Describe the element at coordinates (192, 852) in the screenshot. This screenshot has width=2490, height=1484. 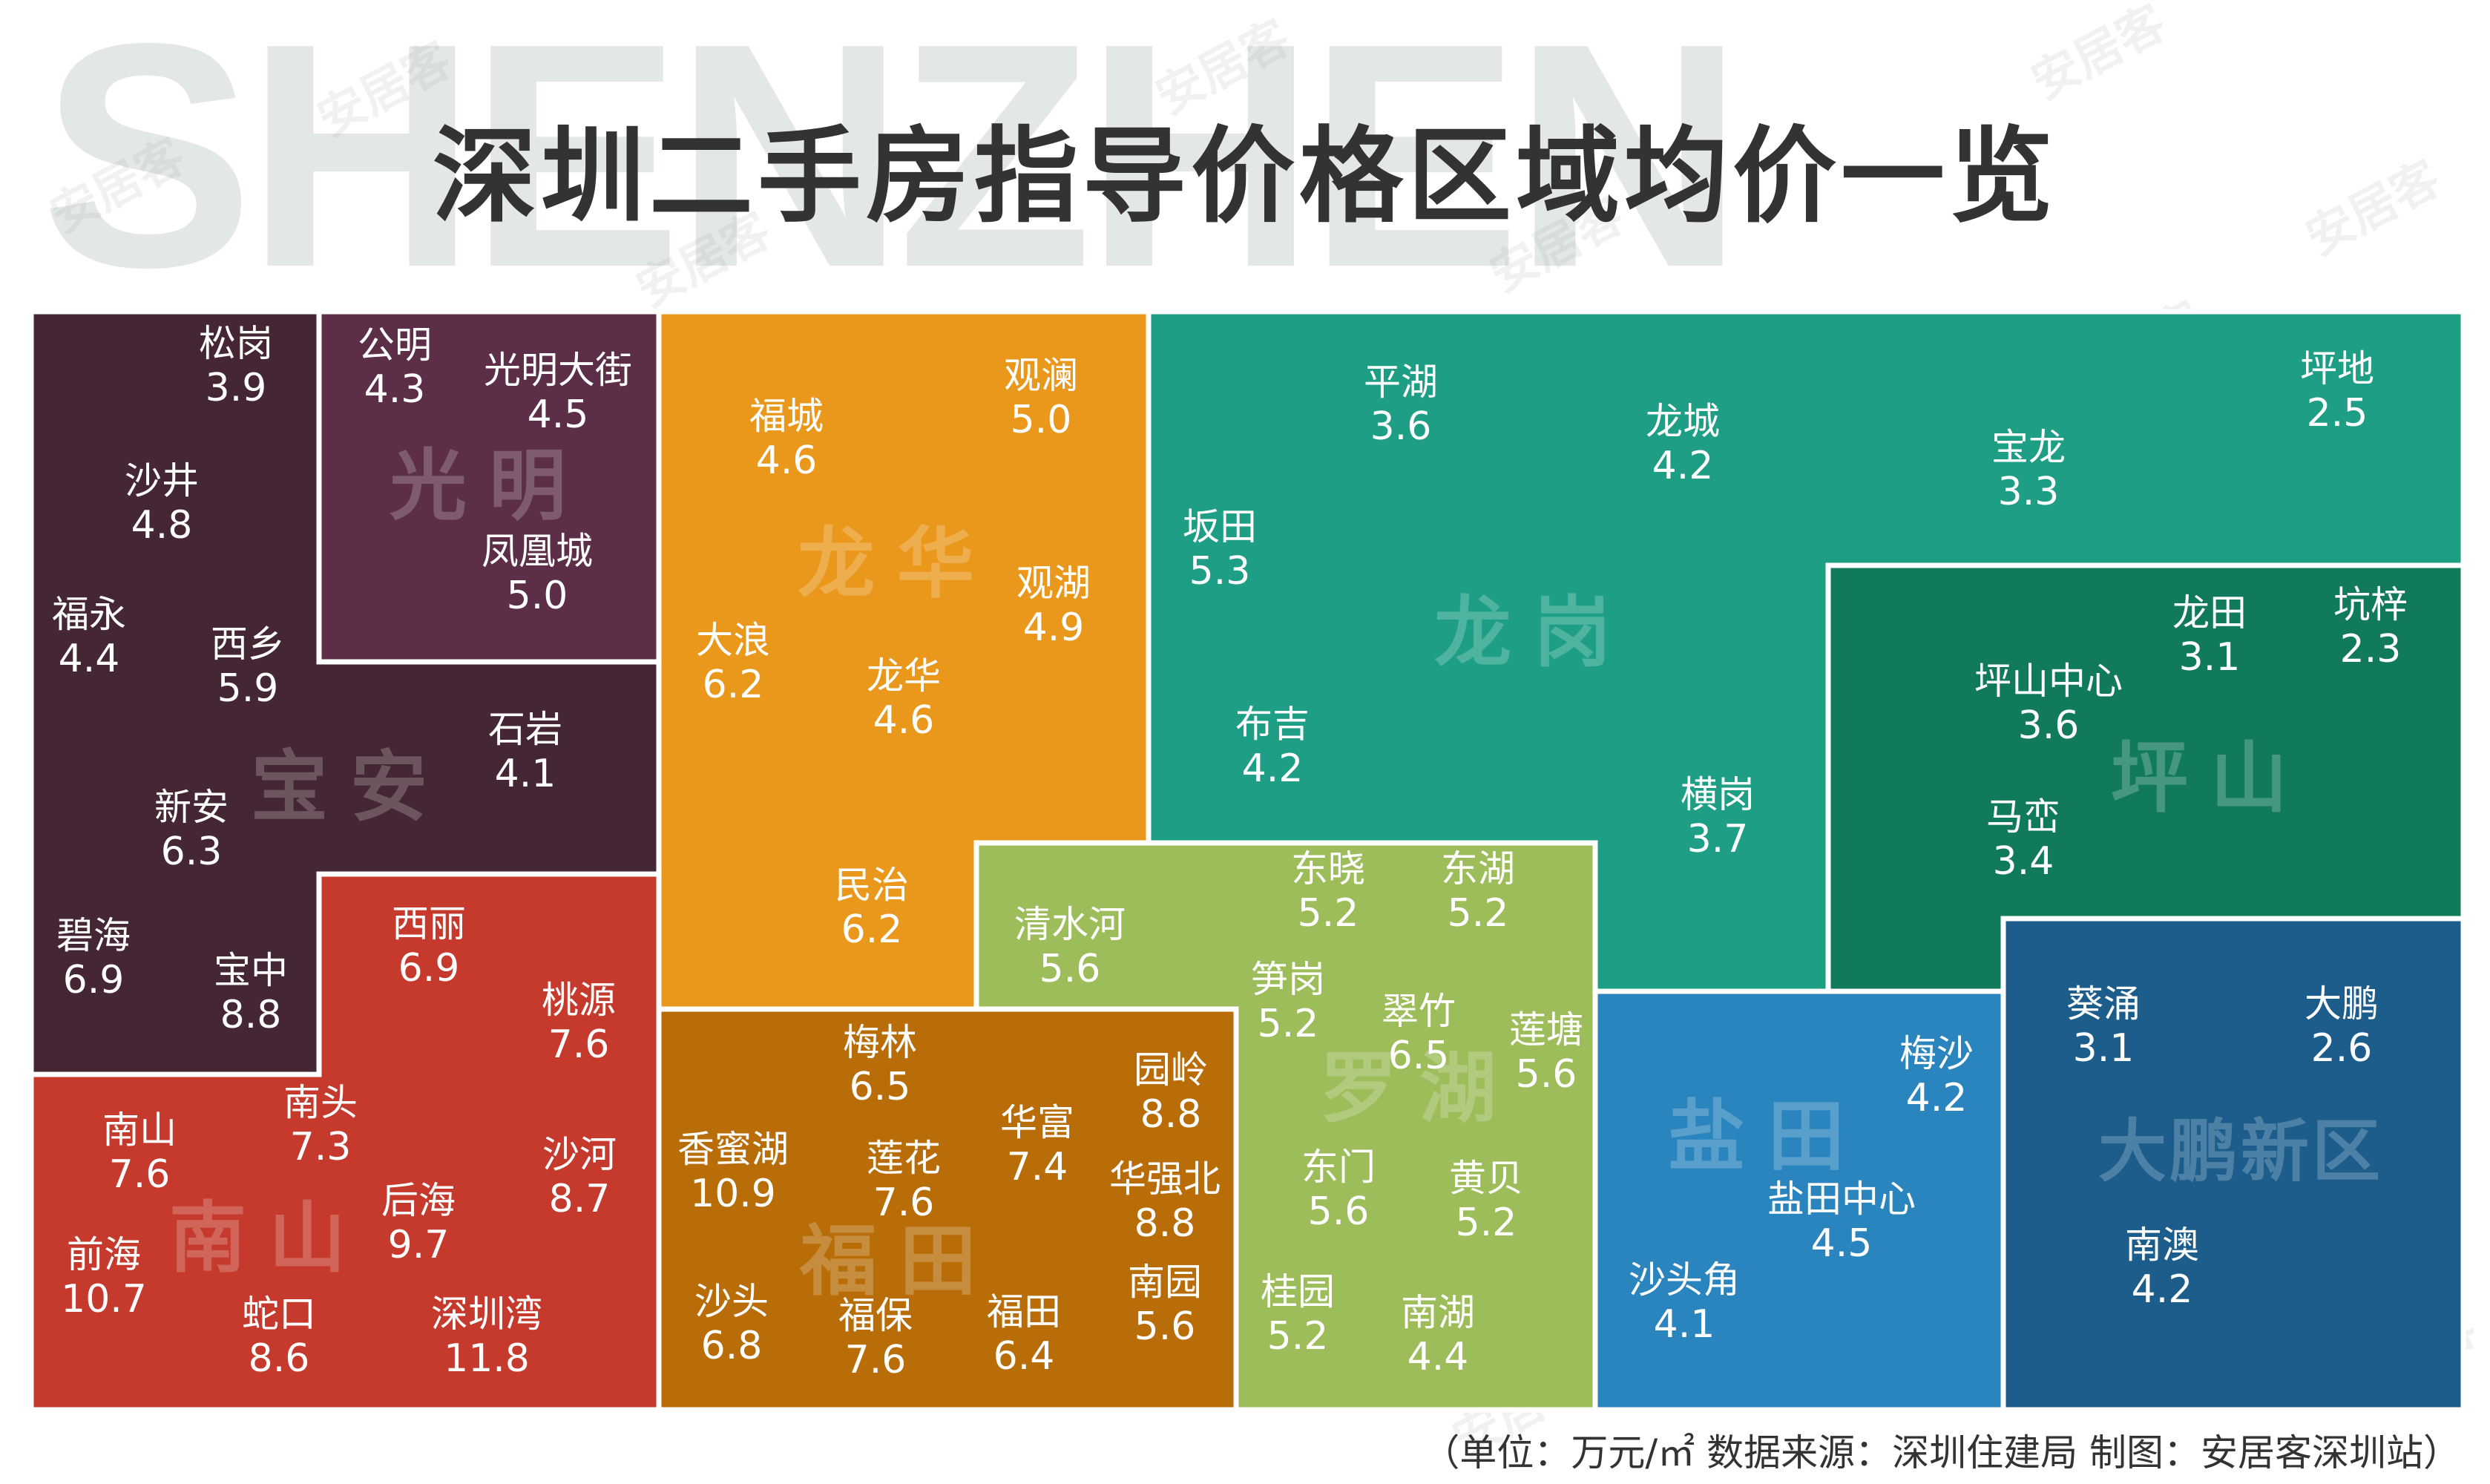
I see `area-value: 6.3` at that location.